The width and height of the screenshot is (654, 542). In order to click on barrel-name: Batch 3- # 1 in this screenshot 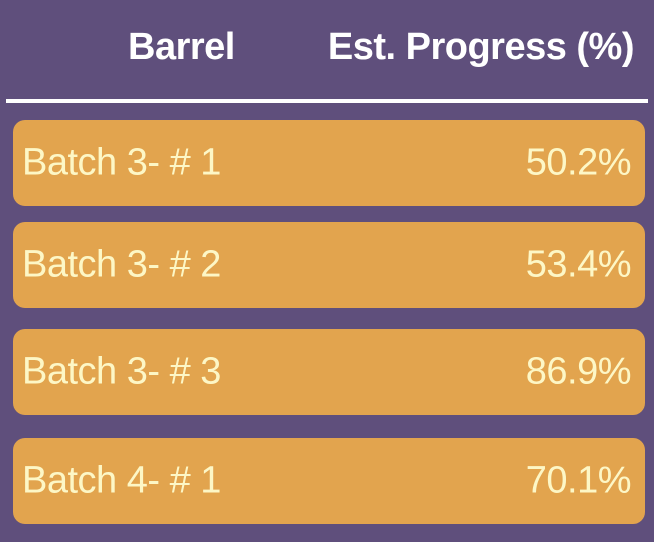, I will do `click(121, 162)`.